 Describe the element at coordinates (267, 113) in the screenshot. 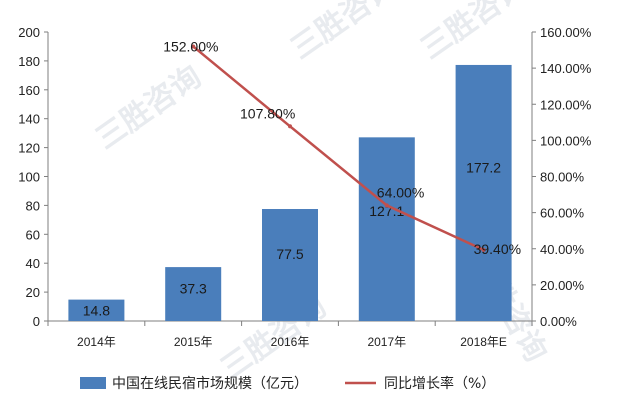

I see `line-data-label: 107.80%` at that location.